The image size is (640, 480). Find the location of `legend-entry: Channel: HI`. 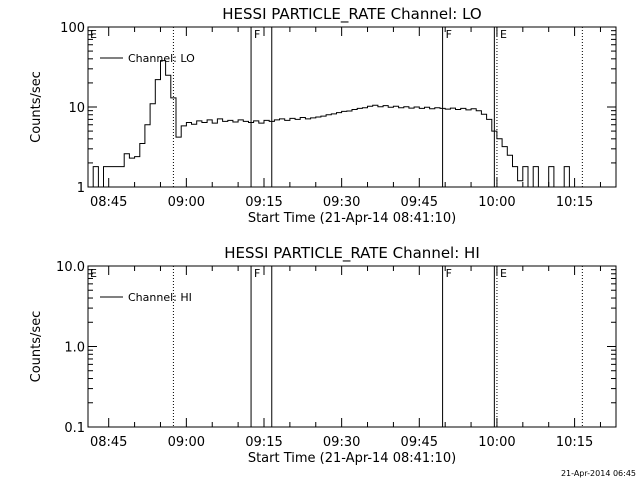

legend-entry: Channel: HI is located at coordinates (160, 297).